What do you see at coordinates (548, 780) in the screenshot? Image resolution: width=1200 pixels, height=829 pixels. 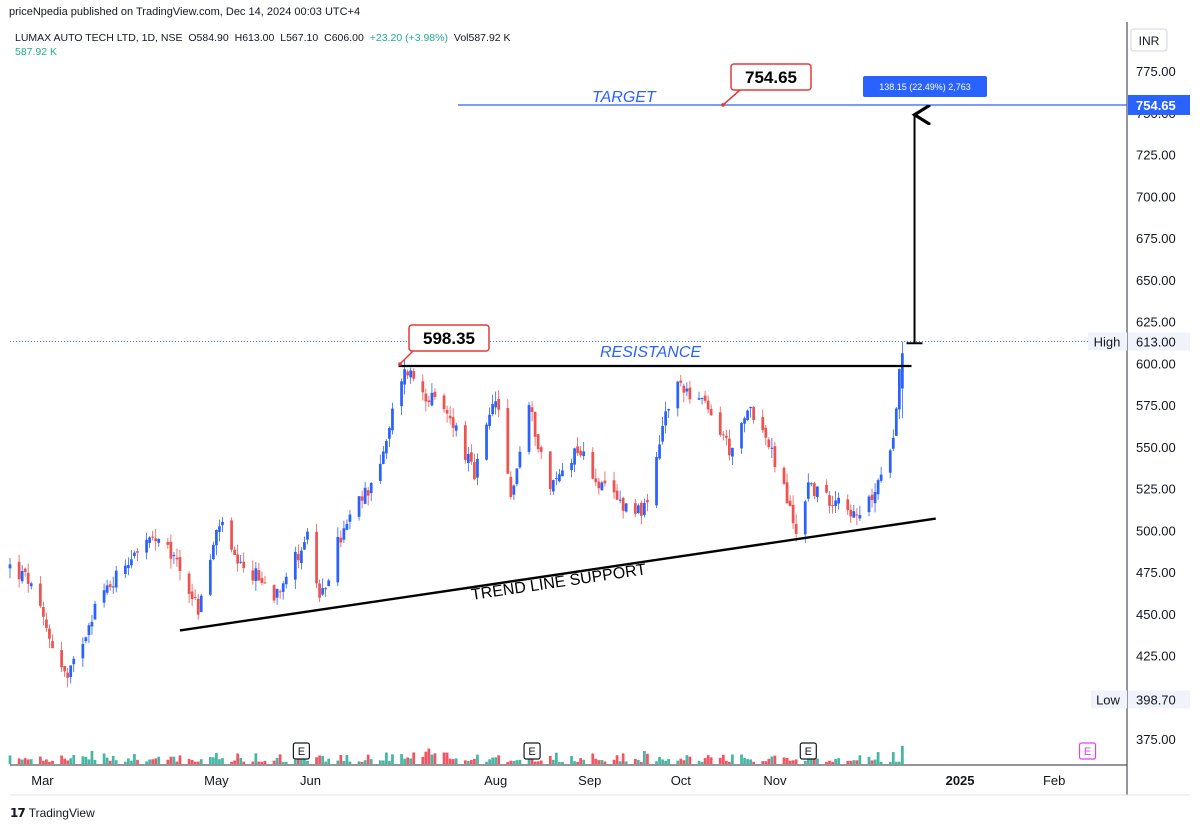 I see `time-axis: Mar May Jun Aug Sep Oct Nov 2025 Feb` at bounding box center [548, 780].